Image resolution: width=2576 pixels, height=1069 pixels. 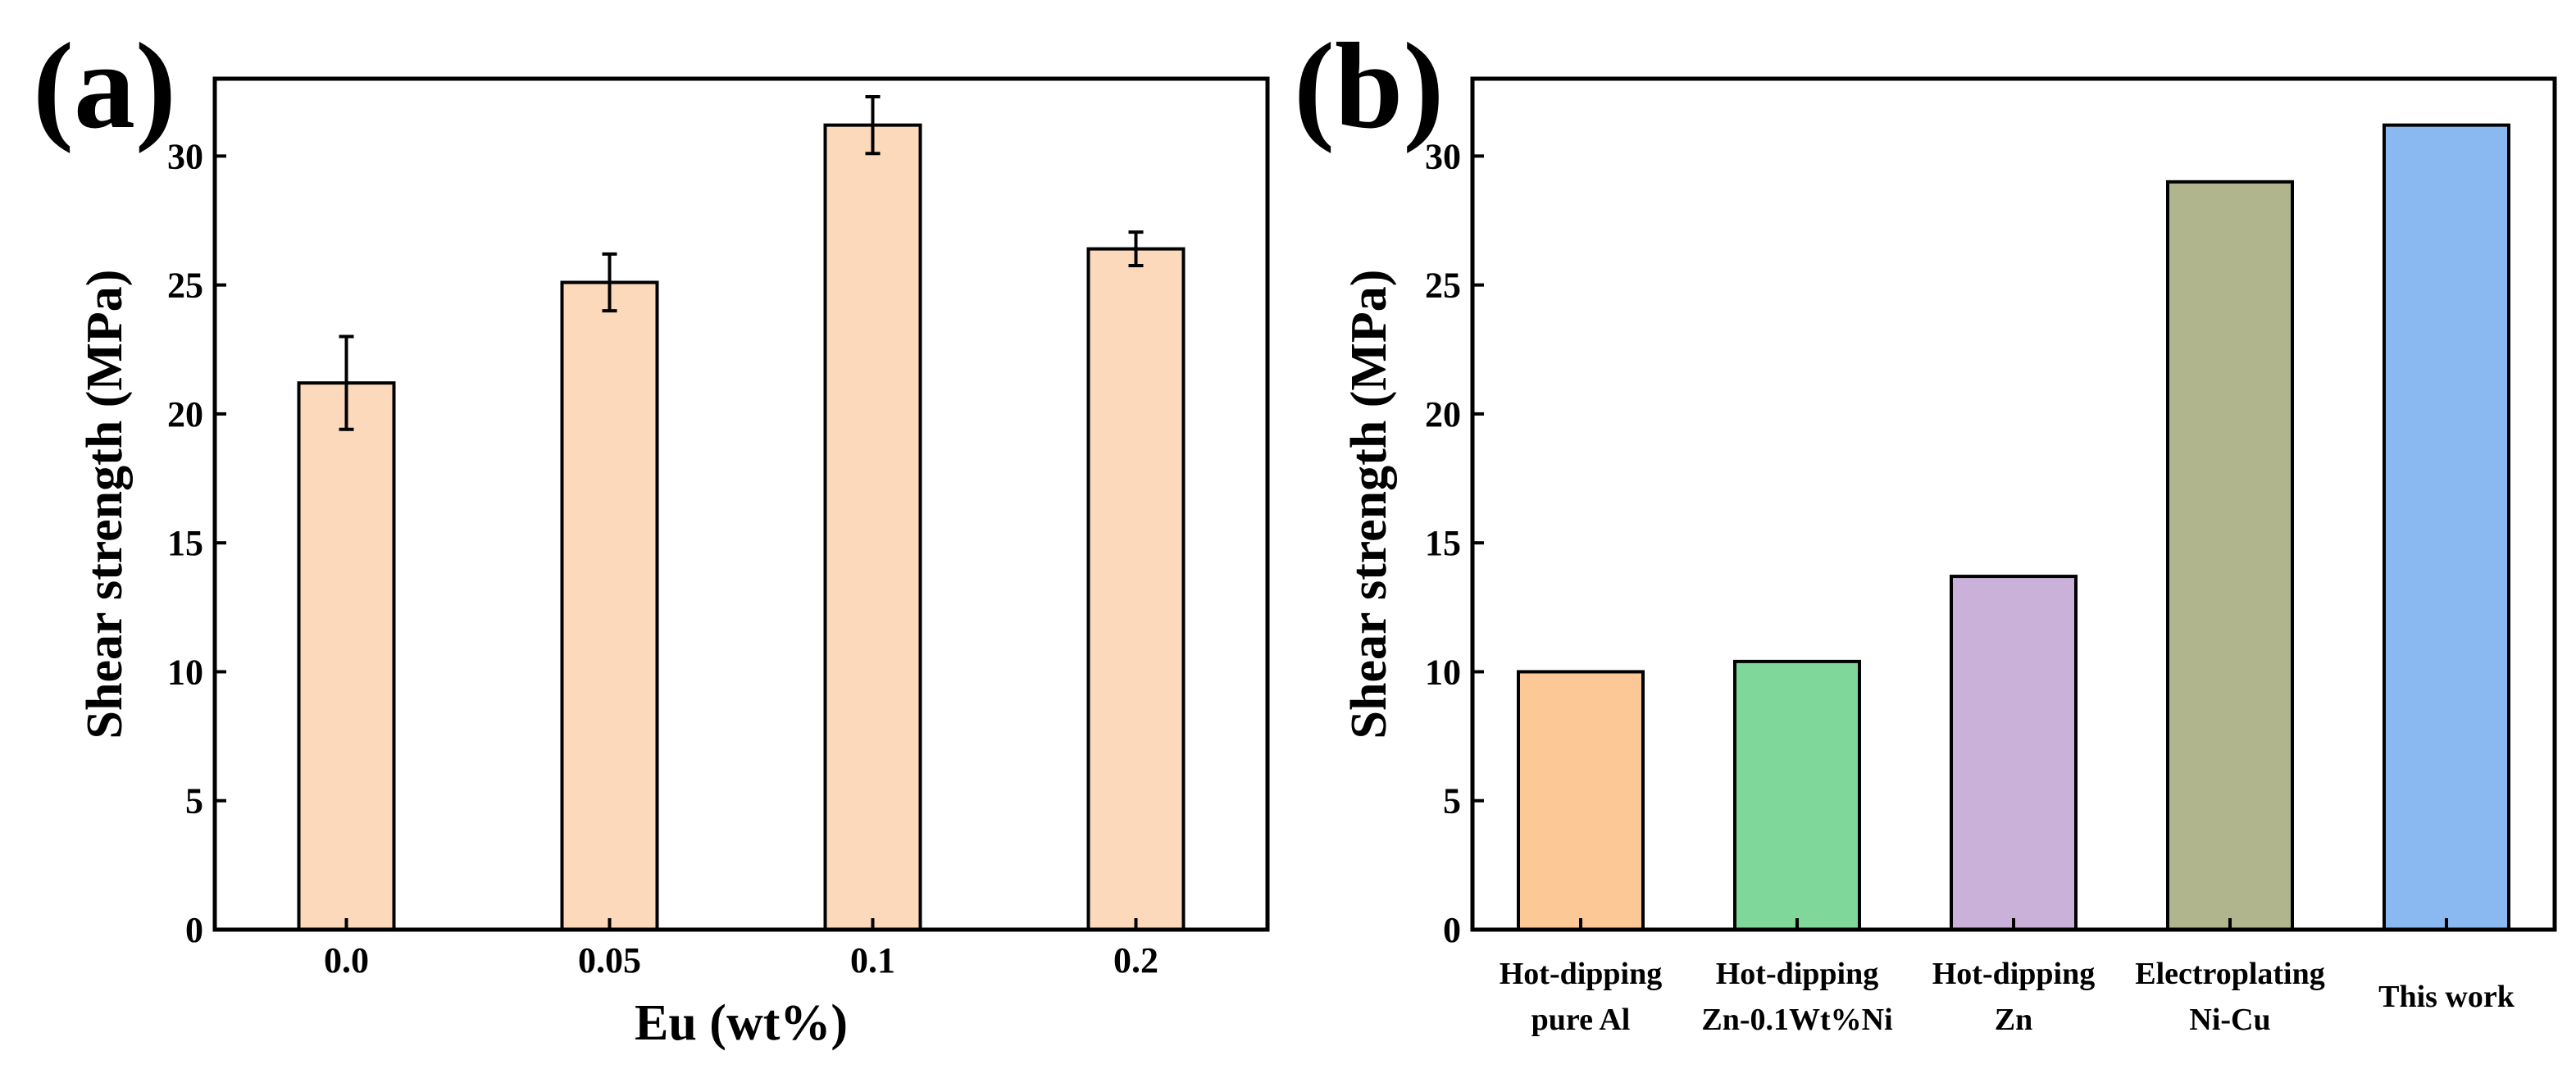 What do you see at coordinates (1443, 672) in the screenshot?
I see `y-tick-label-b-2: 10` at bounding box center [1443, 672].